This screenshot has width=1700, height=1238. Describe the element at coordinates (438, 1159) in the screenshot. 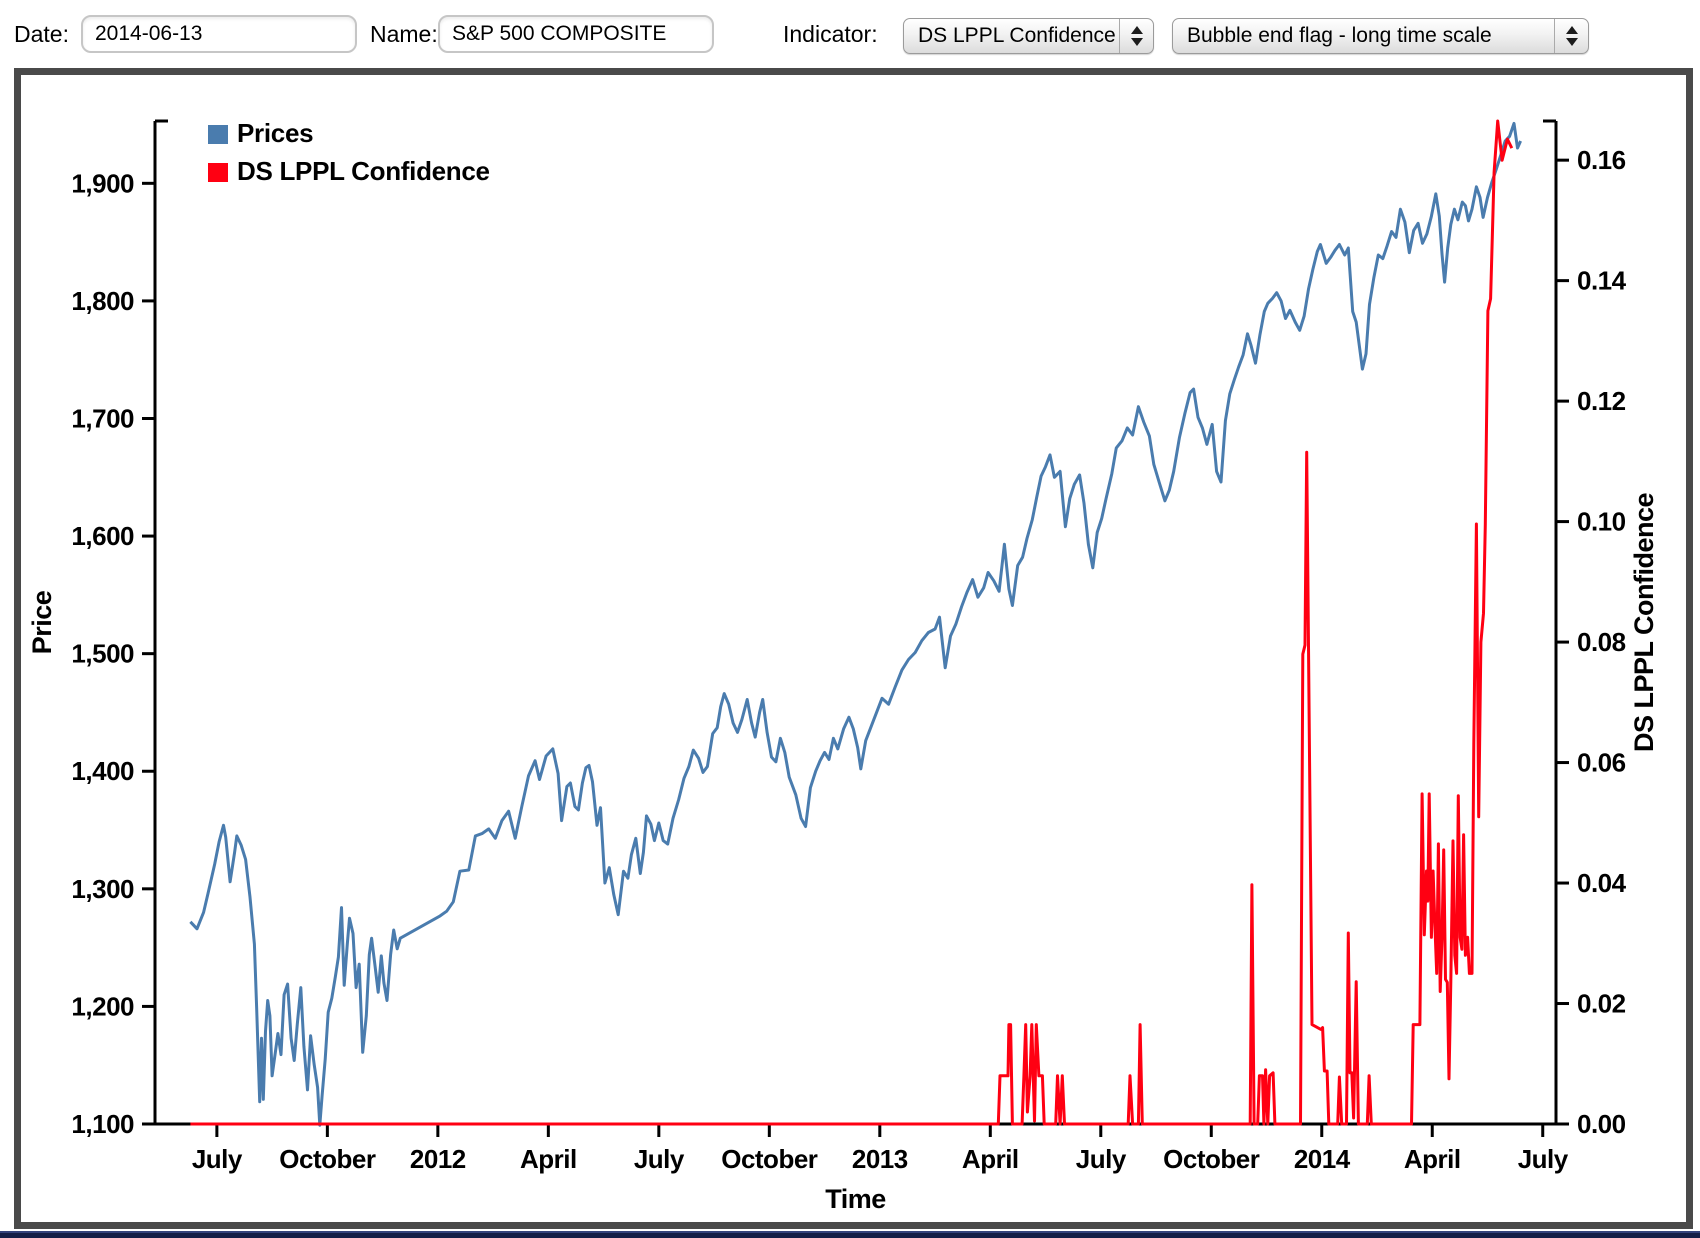

I see `x-tick-label: 2012` at that location.